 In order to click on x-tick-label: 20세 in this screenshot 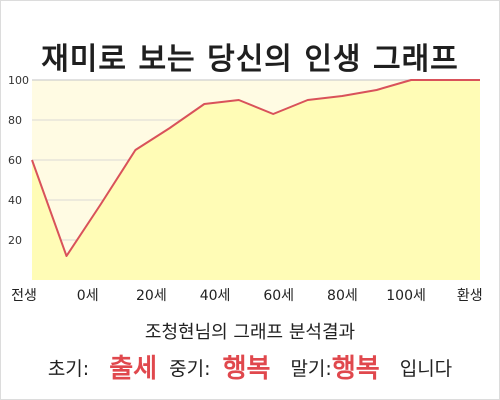, I will do `click(151, 296)`.